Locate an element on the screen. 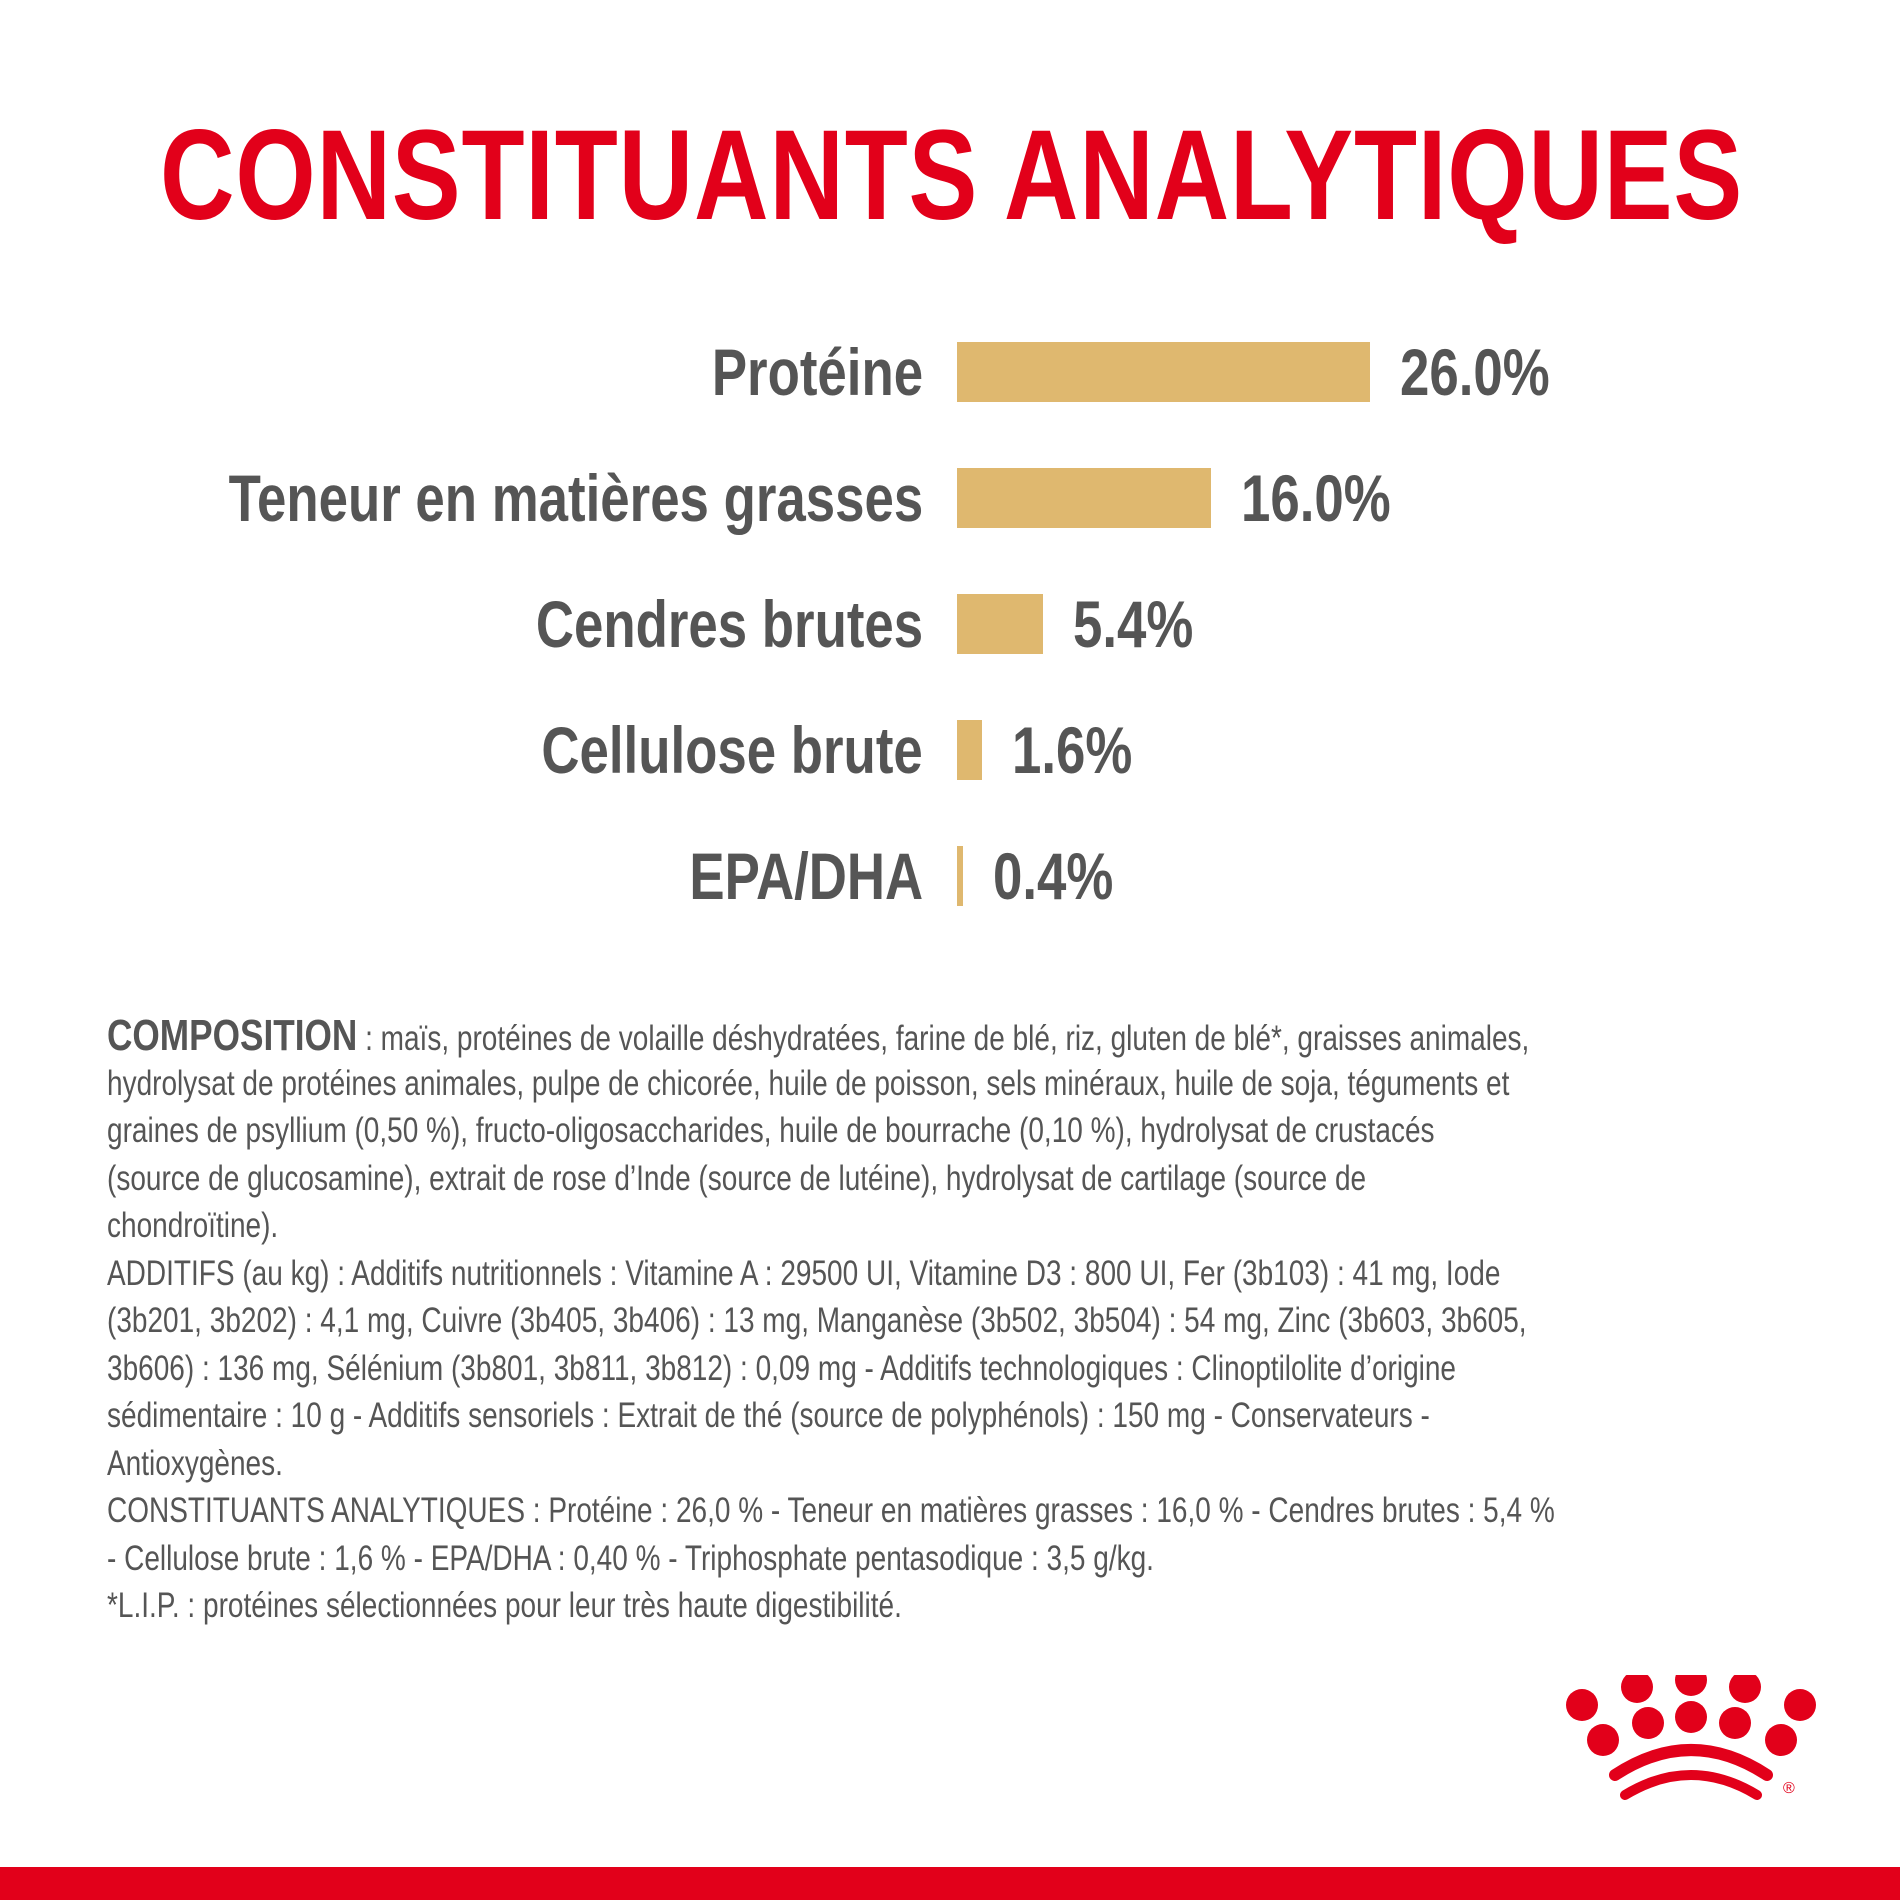  composition-line: chondroïtine). is located at coordinates (831, 1226).